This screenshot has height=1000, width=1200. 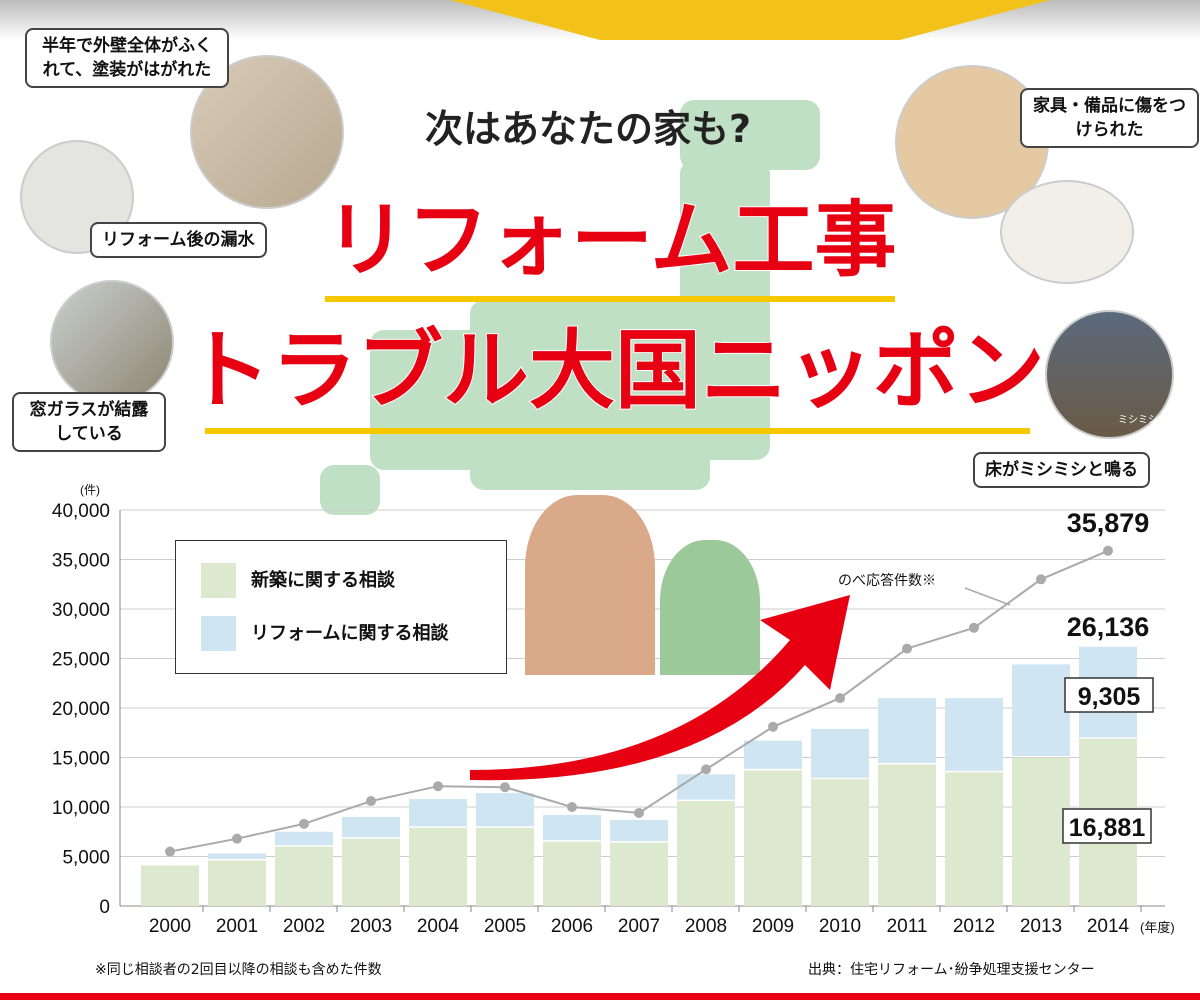 What do you see at coordinates (86, 858) in the screenshot?
I see `y-tick-label: 5,000` at bounding box center [86, 858].